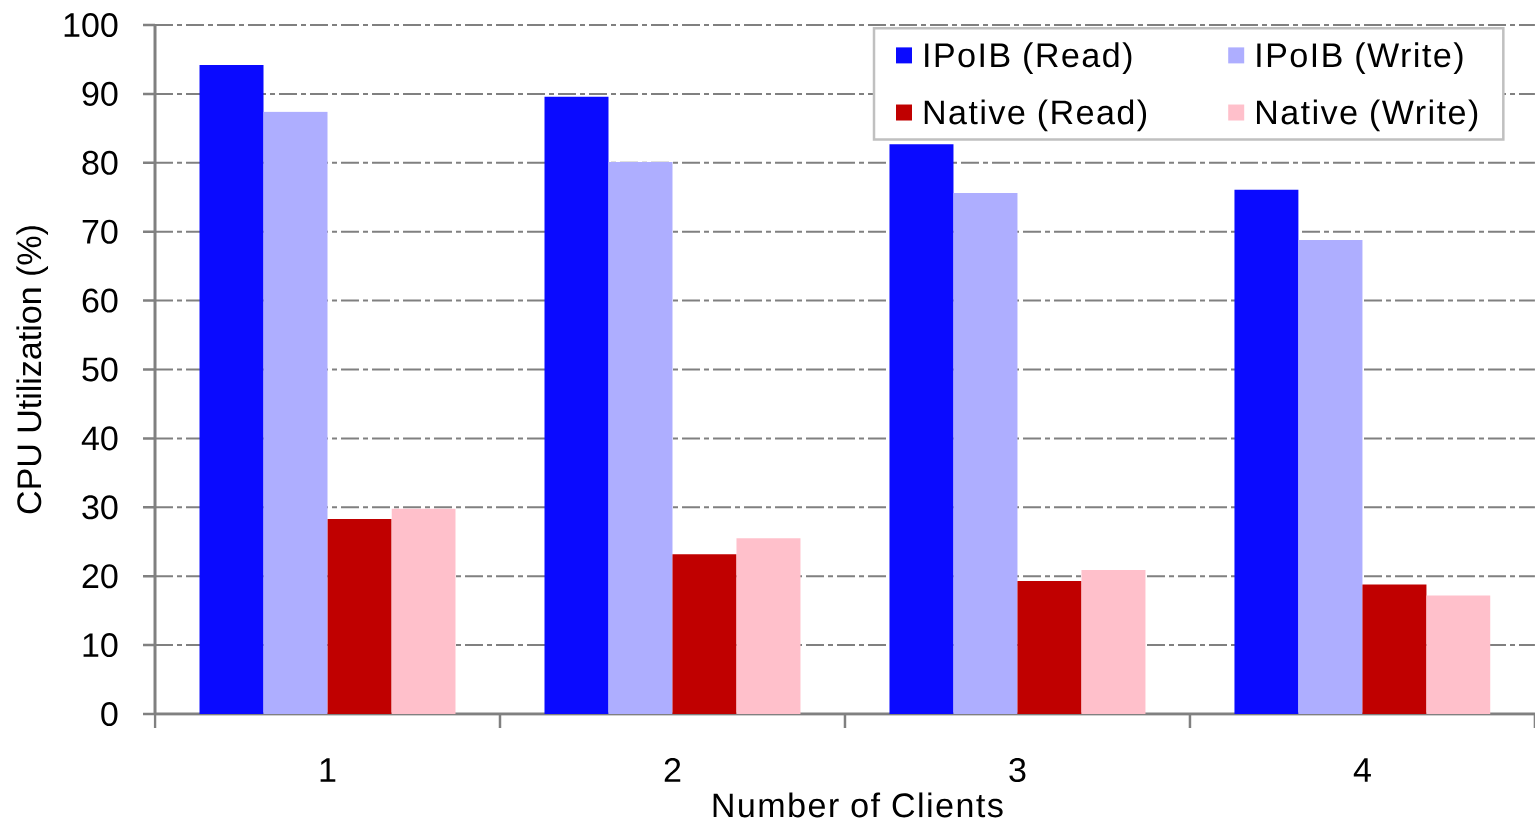 This screenshot has height=825, width=1535. What do you see at coordinates (1028, 58) in the screenshot?
I see `legend-label: IPoIB (Read)` at bounding box center [1028, 58].